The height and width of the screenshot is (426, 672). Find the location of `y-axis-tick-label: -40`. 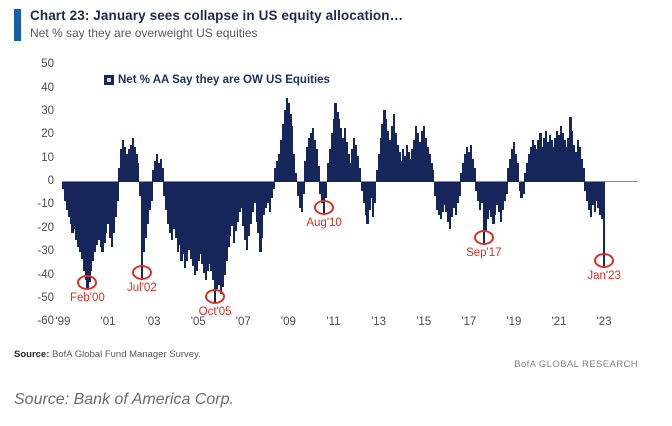

y-axis-tick-label: -40 is located at coordinates (45, 274).